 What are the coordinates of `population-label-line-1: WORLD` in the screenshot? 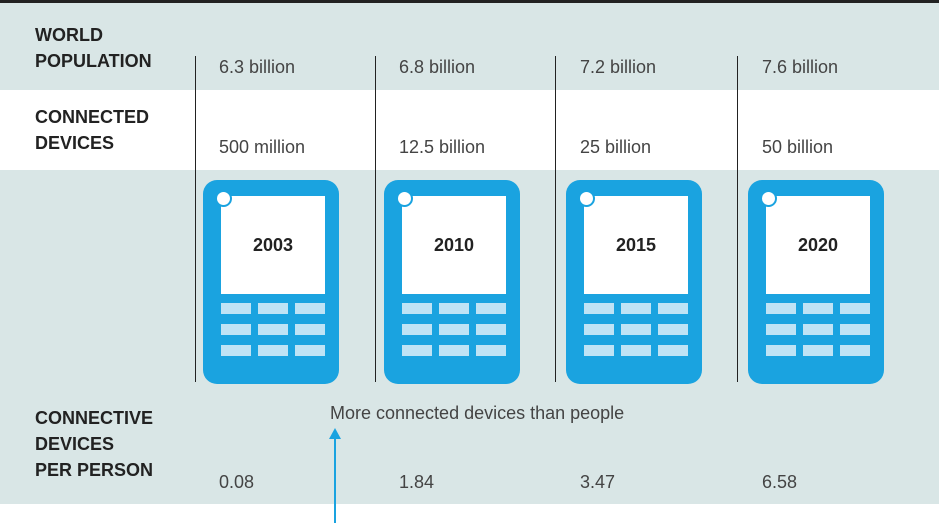 It's located at (69, 35).